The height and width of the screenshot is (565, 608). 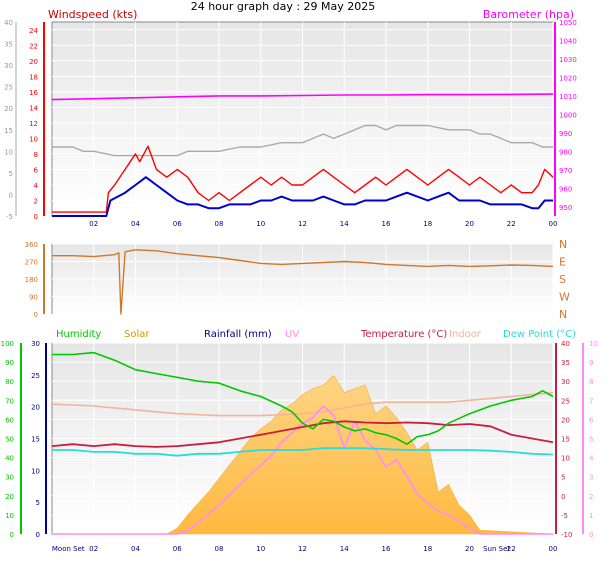 I want to click on x-tick-label: 20, so click(x=469, y=549).